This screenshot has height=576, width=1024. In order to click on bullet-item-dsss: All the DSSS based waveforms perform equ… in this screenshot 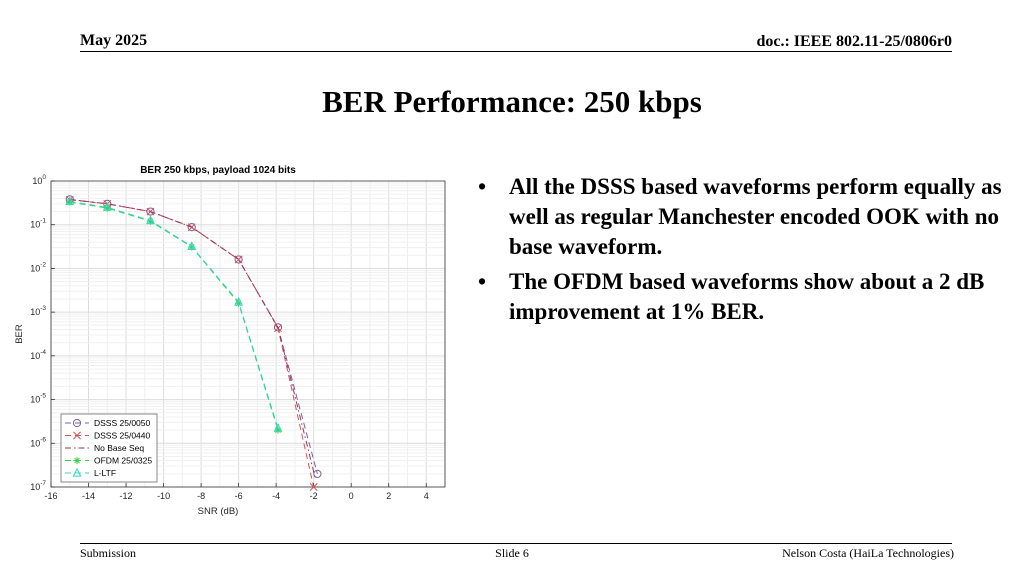, I will do `click(748, 217)`.